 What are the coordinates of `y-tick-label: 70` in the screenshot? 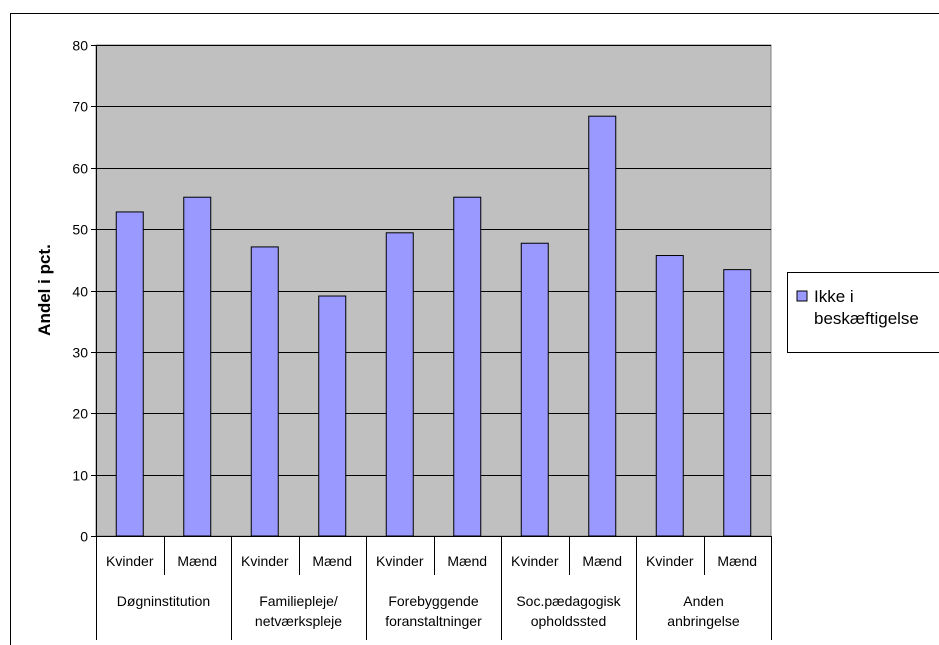 It's located at (80, 107).